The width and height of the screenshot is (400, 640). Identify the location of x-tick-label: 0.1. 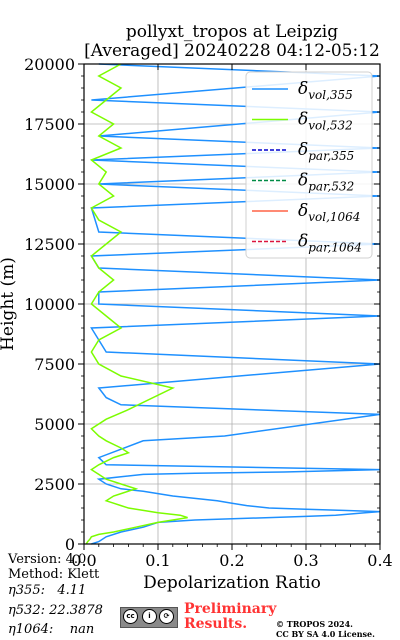
(157, 560).